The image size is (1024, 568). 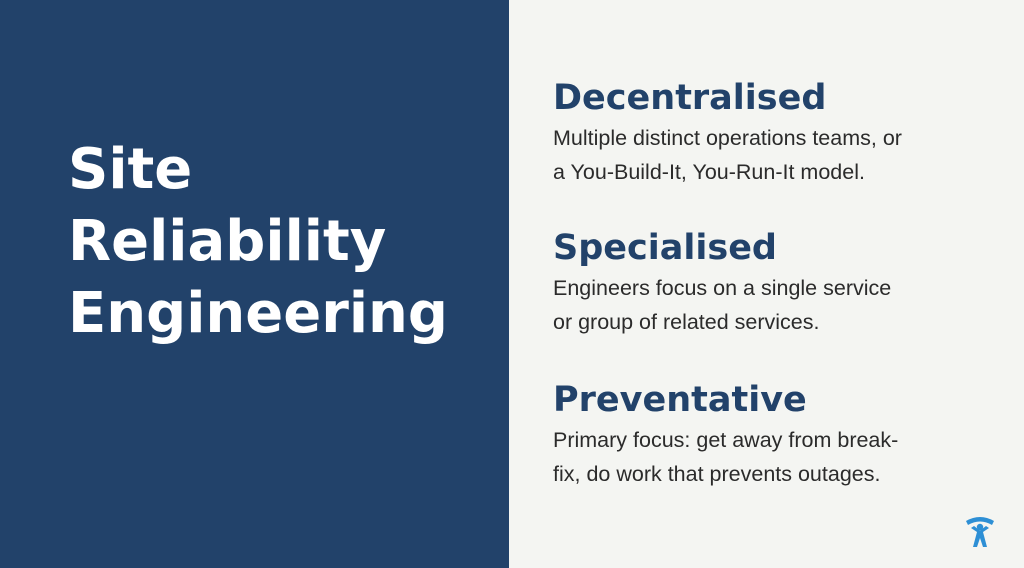 What do you see at coordinates (722, 288) in the screenshot?
I see `section-body-line: Engineers focus on a single service` at bounding box center [722, 288].